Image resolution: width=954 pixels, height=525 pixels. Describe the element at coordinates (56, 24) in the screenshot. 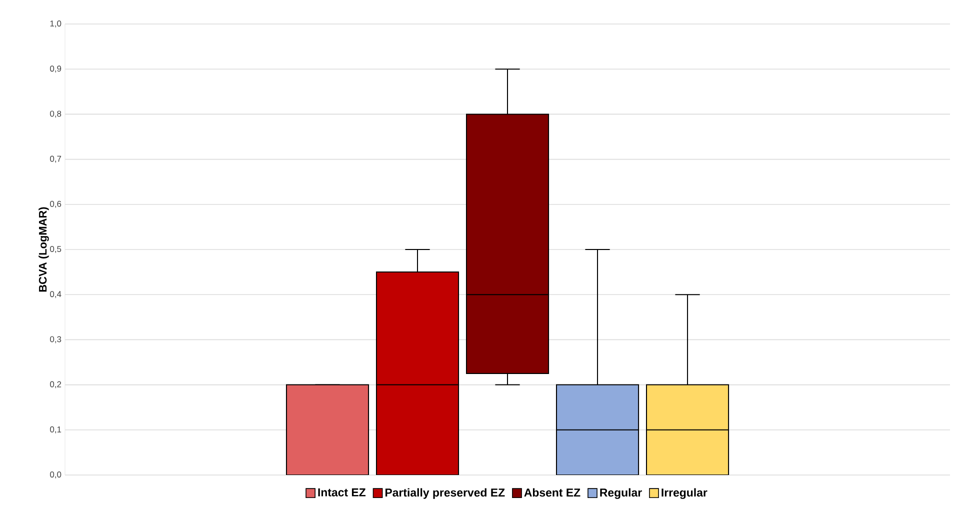

I see `y-tick-label: 1,0` at that location.